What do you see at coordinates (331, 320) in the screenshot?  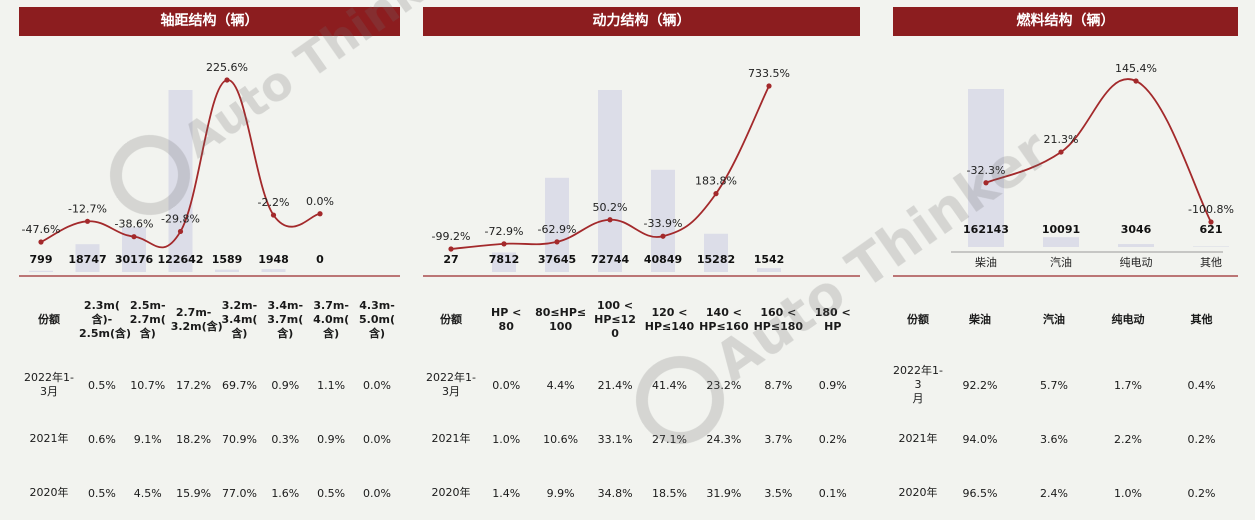 I see `table-header-cell: 3.7m-4.0m(含)` at bounding box center [331, 320].